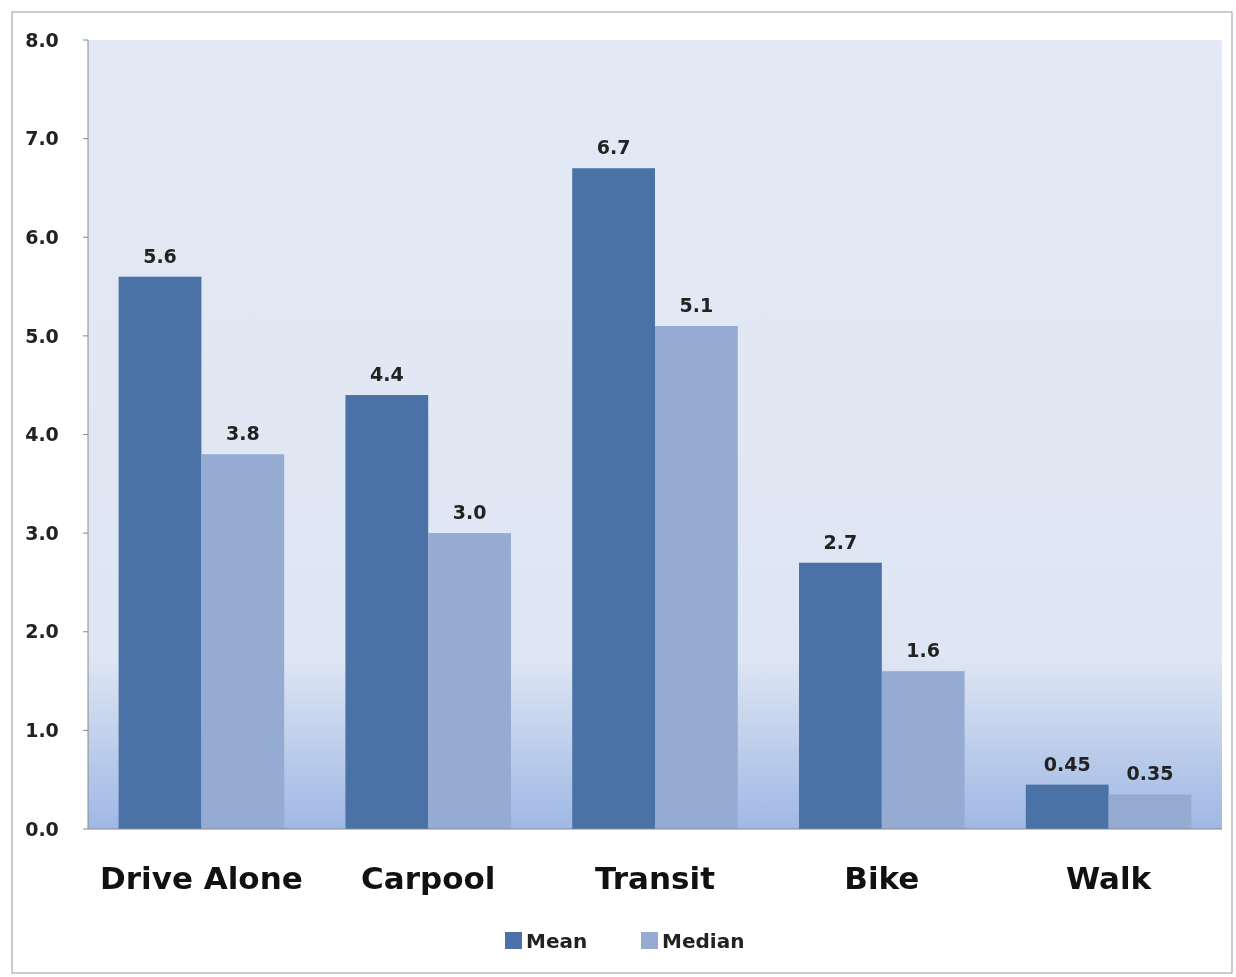 This screenshot has width=1236, height=977. Describe the element at coordinates (1150, 773) in the screenshot. I see `data-label: 0.35` at that location.